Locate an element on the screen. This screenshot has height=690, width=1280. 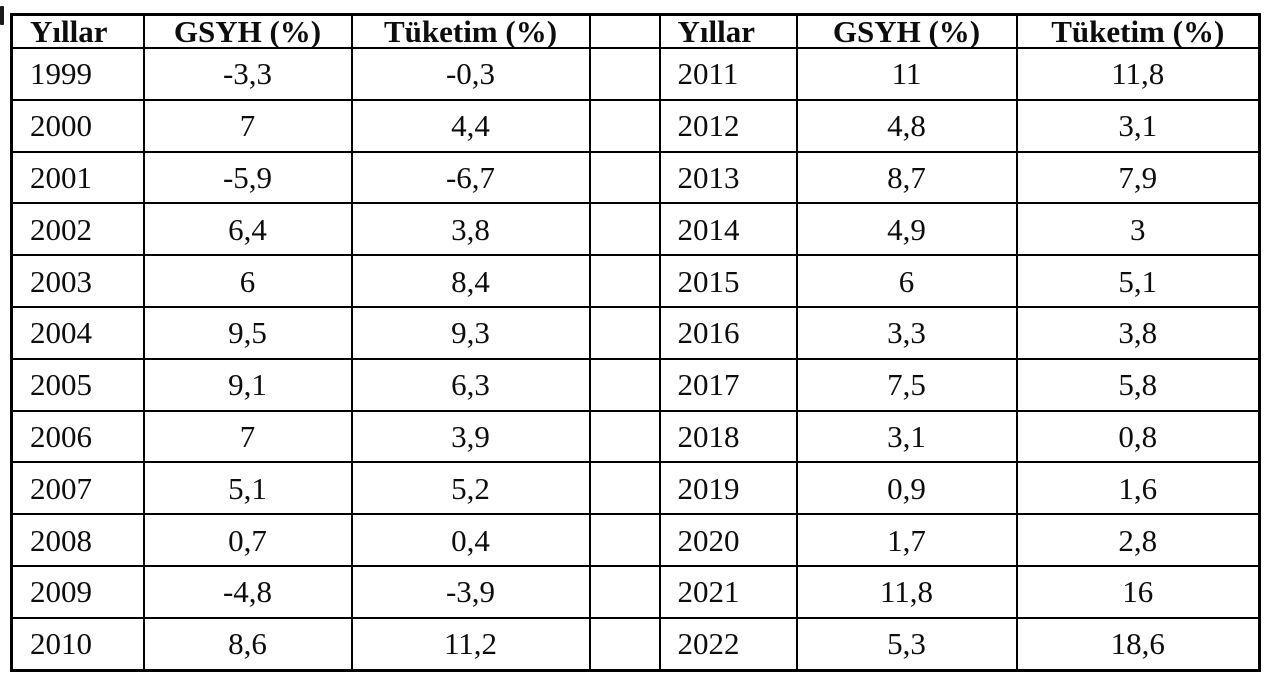
table-row: 2000 7 4,4 2012 4,8 3,1 is located at coordinates (635, 125).